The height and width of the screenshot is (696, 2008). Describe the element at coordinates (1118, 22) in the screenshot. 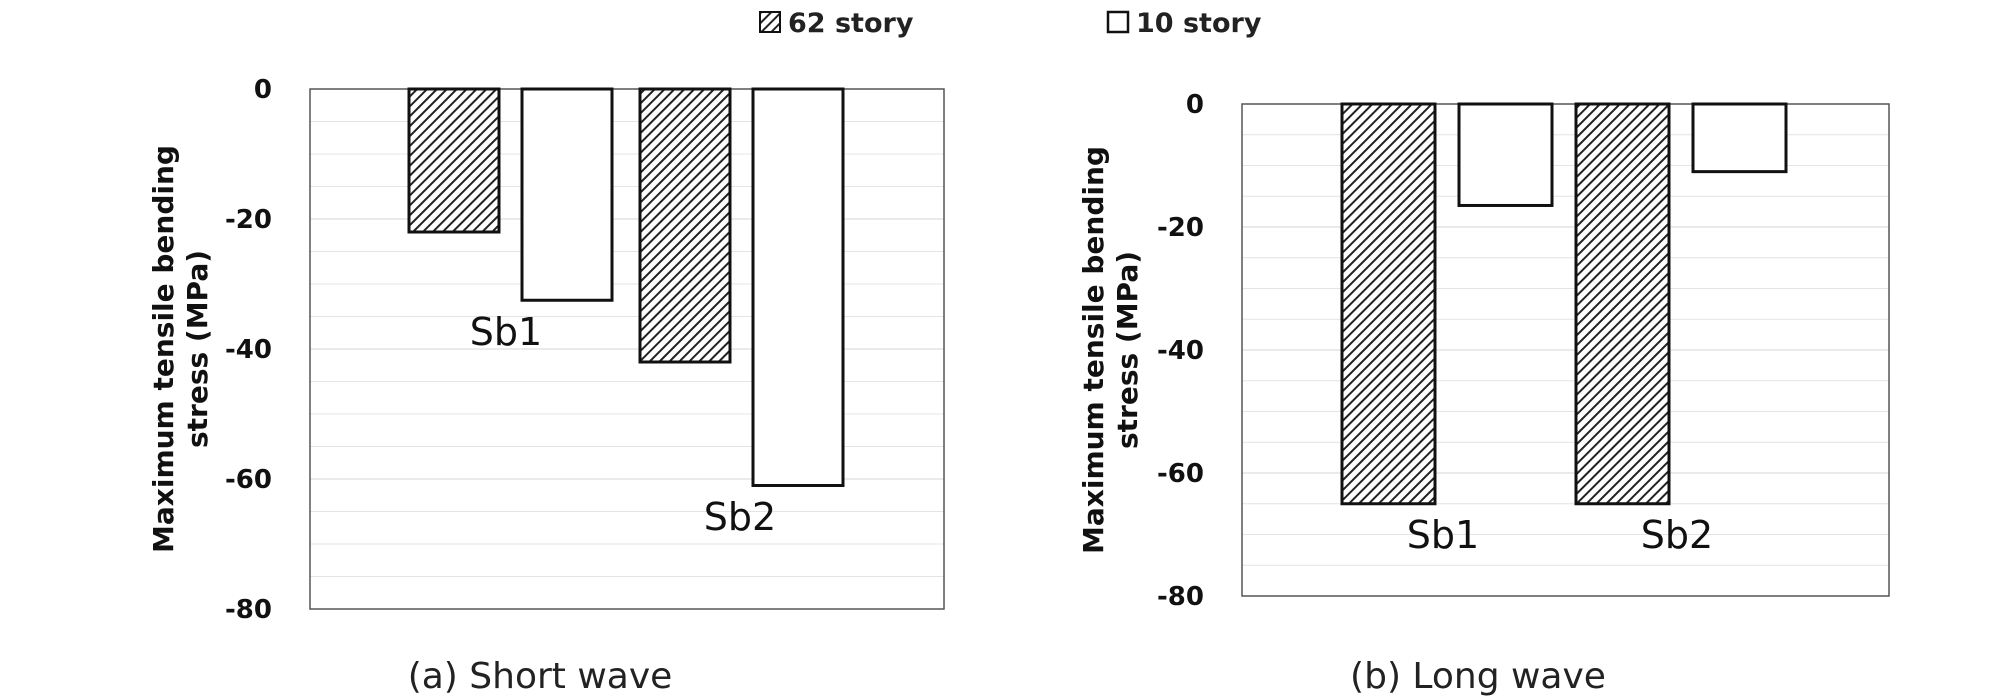

I see `legend-swatch-10-story` at that location.